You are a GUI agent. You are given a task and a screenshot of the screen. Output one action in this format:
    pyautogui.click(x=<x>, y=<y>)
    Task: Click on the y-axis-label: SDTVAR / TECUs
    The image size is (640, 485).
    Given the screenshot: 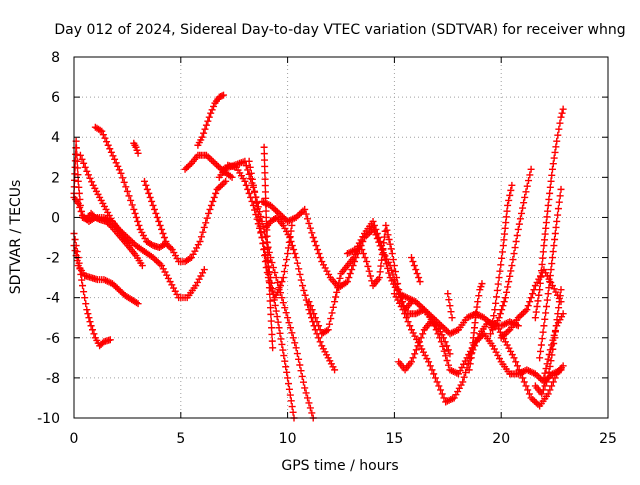 What is the action you would take?
    pyautogui.click(x=16, y=237)
    